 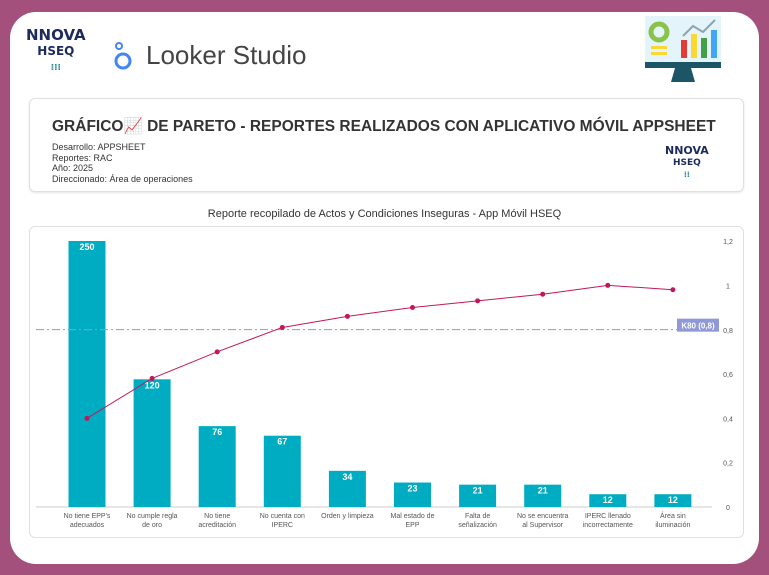 What do you see at coordinates (608, 516) in the screenshot?
I see `category-label: IPERC llenado` at bounding box center [608, 516].